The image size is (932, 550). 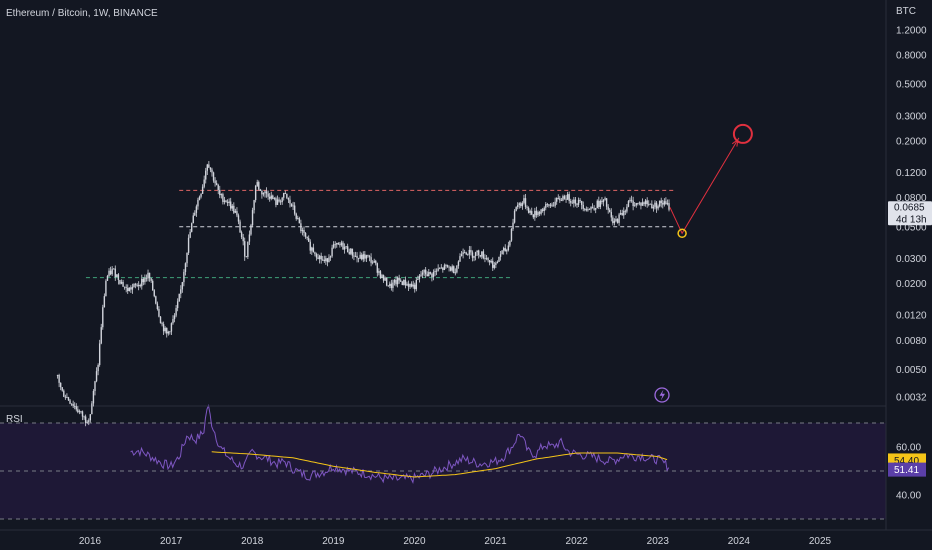 What do you see at coordinates (333, 541) in the screenshot?
I see `time-tick-label: 2019` at bounding box center [333, 541].